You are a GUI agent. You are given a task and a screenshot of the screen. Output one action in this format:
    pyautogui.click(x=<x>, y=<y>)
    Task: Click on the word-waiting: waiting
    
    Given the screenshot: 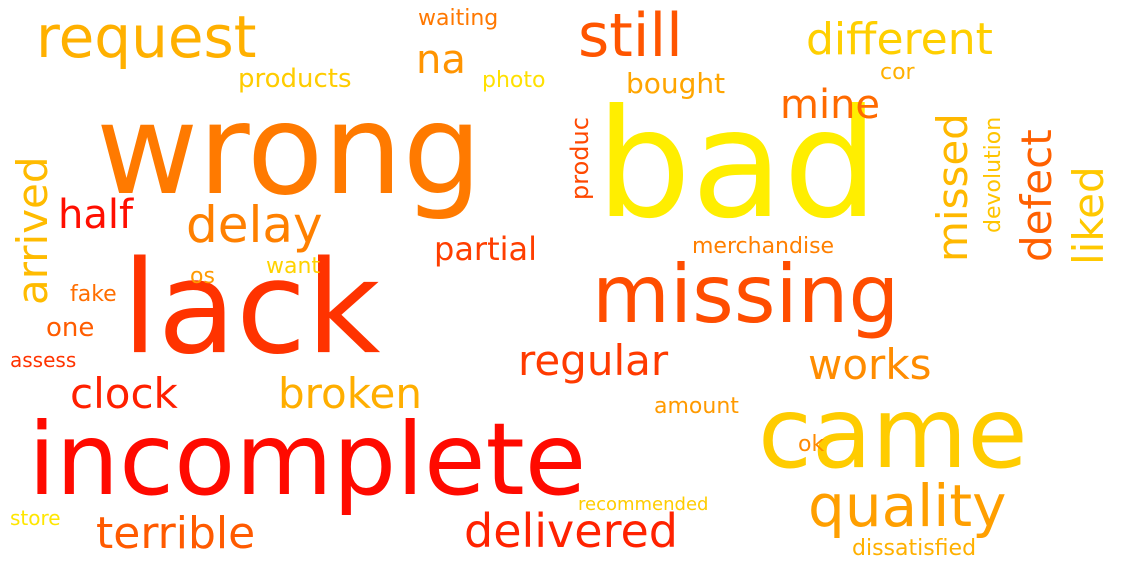 What is the action you would take?
    pyautogui.click(x=458, y=18)
    